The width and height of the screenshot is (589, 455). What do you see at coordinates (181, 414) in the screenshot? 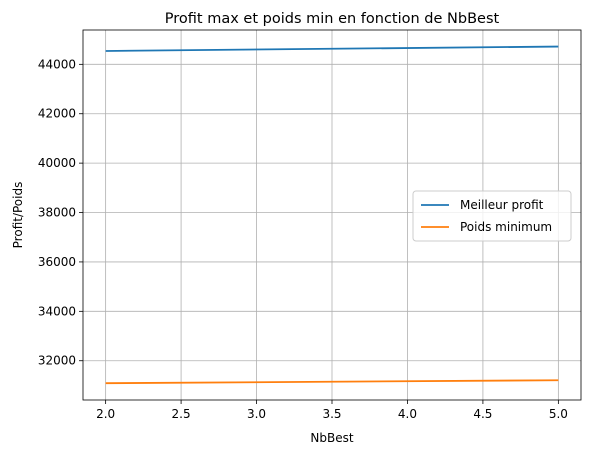
I see `x-tick-label: 2.5` at bounding box center [181, 414].